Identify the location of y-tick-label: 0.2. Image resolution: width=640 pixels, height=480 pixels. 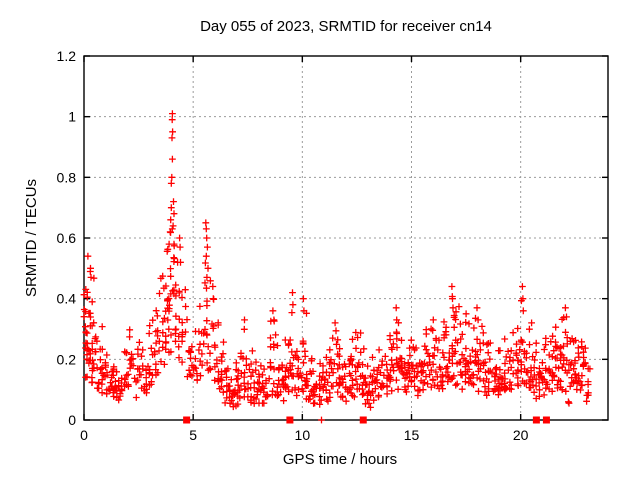
(67, 359).